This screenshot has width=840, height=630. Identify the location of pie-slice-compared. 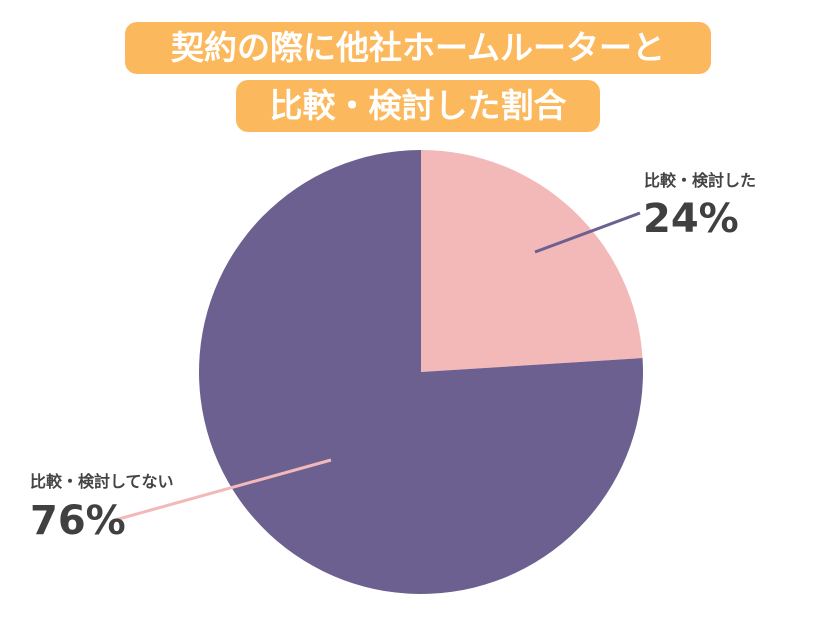
(532, 261).